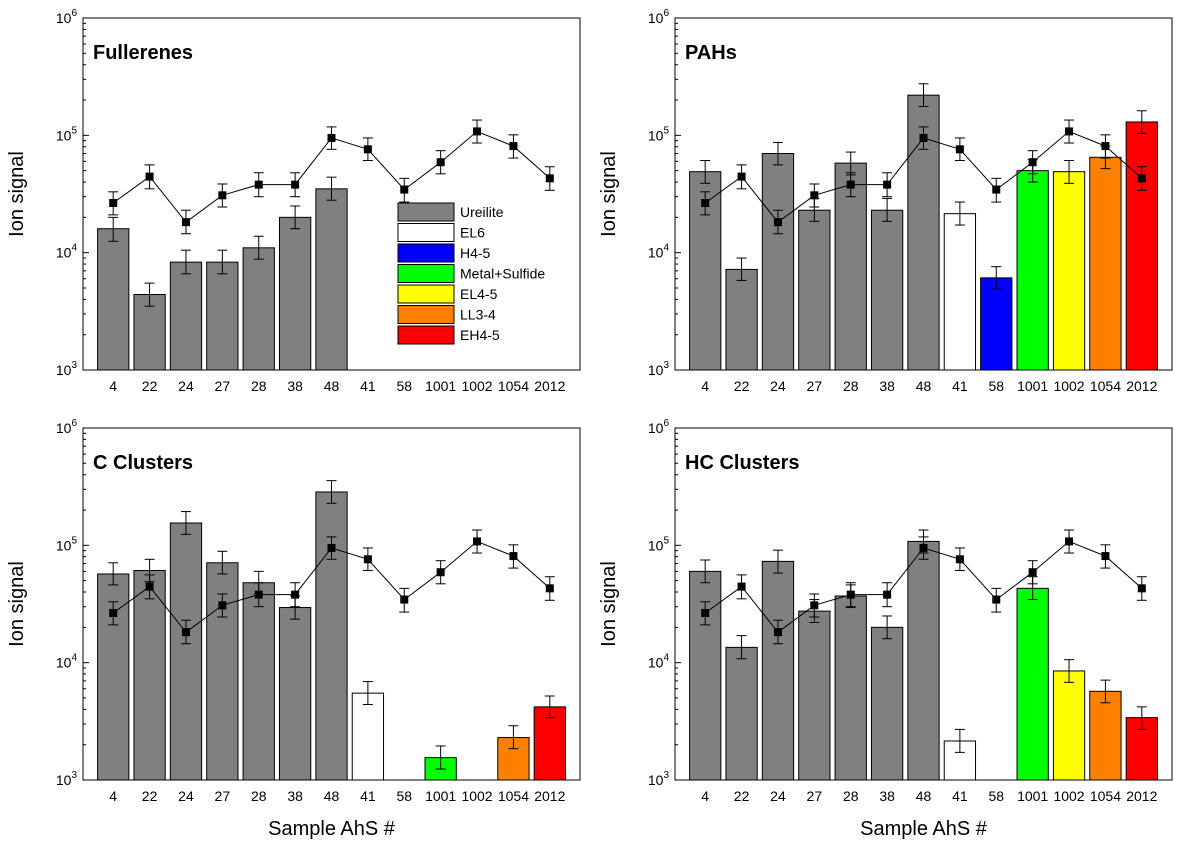  I want to click on x-tick-label: 22, so click(150, 796).